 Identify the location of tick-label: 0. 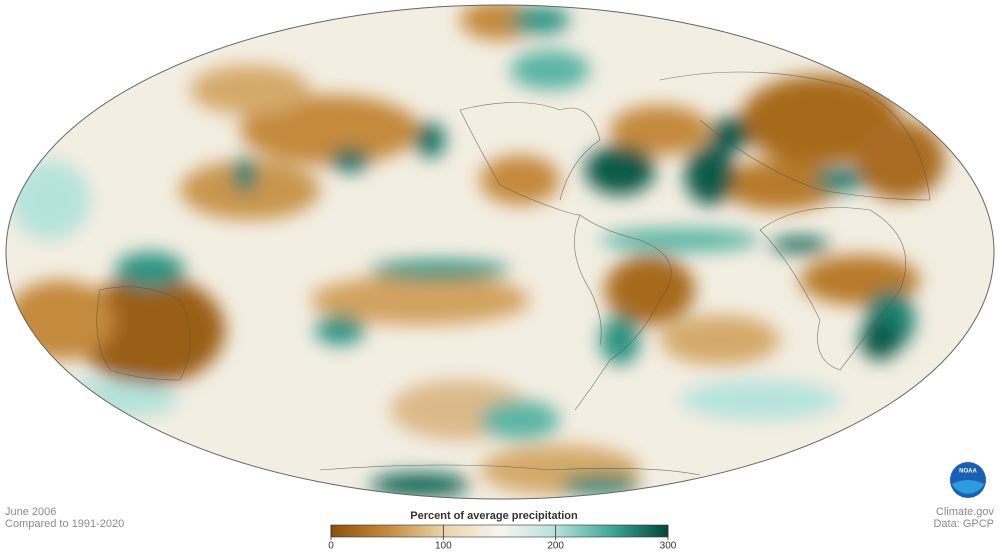
(331, 546).